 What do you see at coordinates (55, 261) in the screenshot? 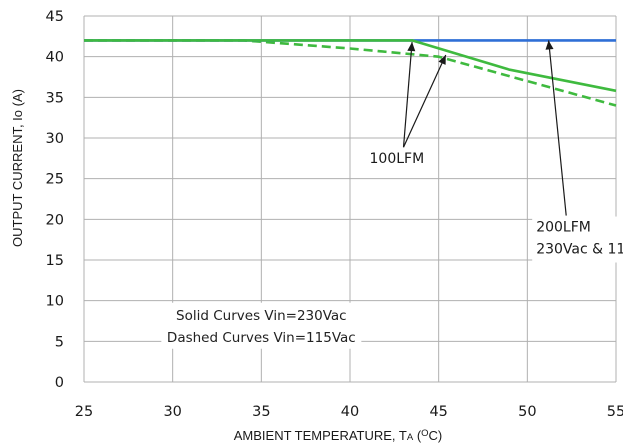
I see `y-tick-label-15: 15` at bounding box center [55, 261].